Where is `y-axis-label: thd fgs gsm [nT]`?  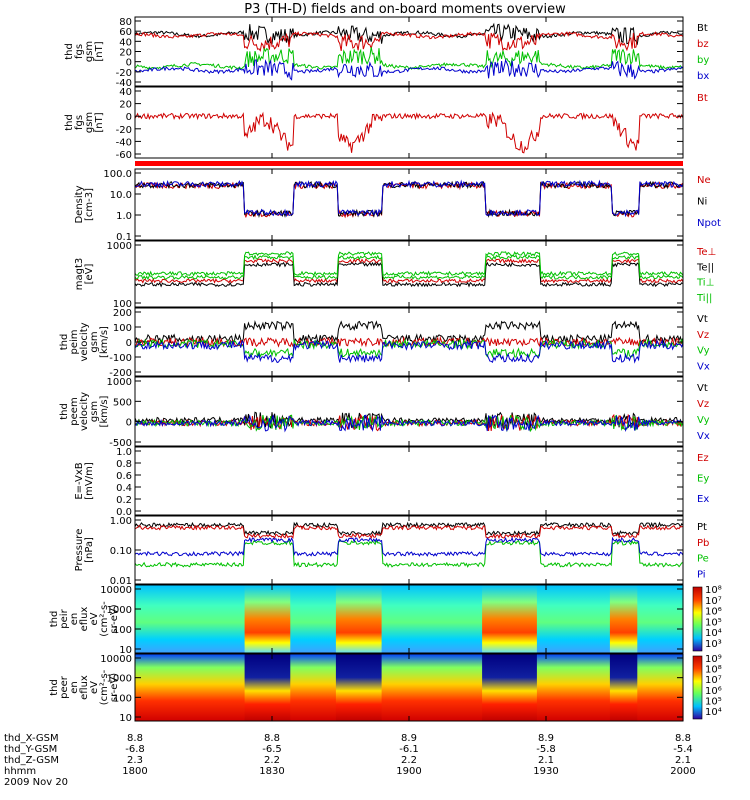
y-axis-label: thd fgs gsm [nT] is located at coordinates (84, 51).